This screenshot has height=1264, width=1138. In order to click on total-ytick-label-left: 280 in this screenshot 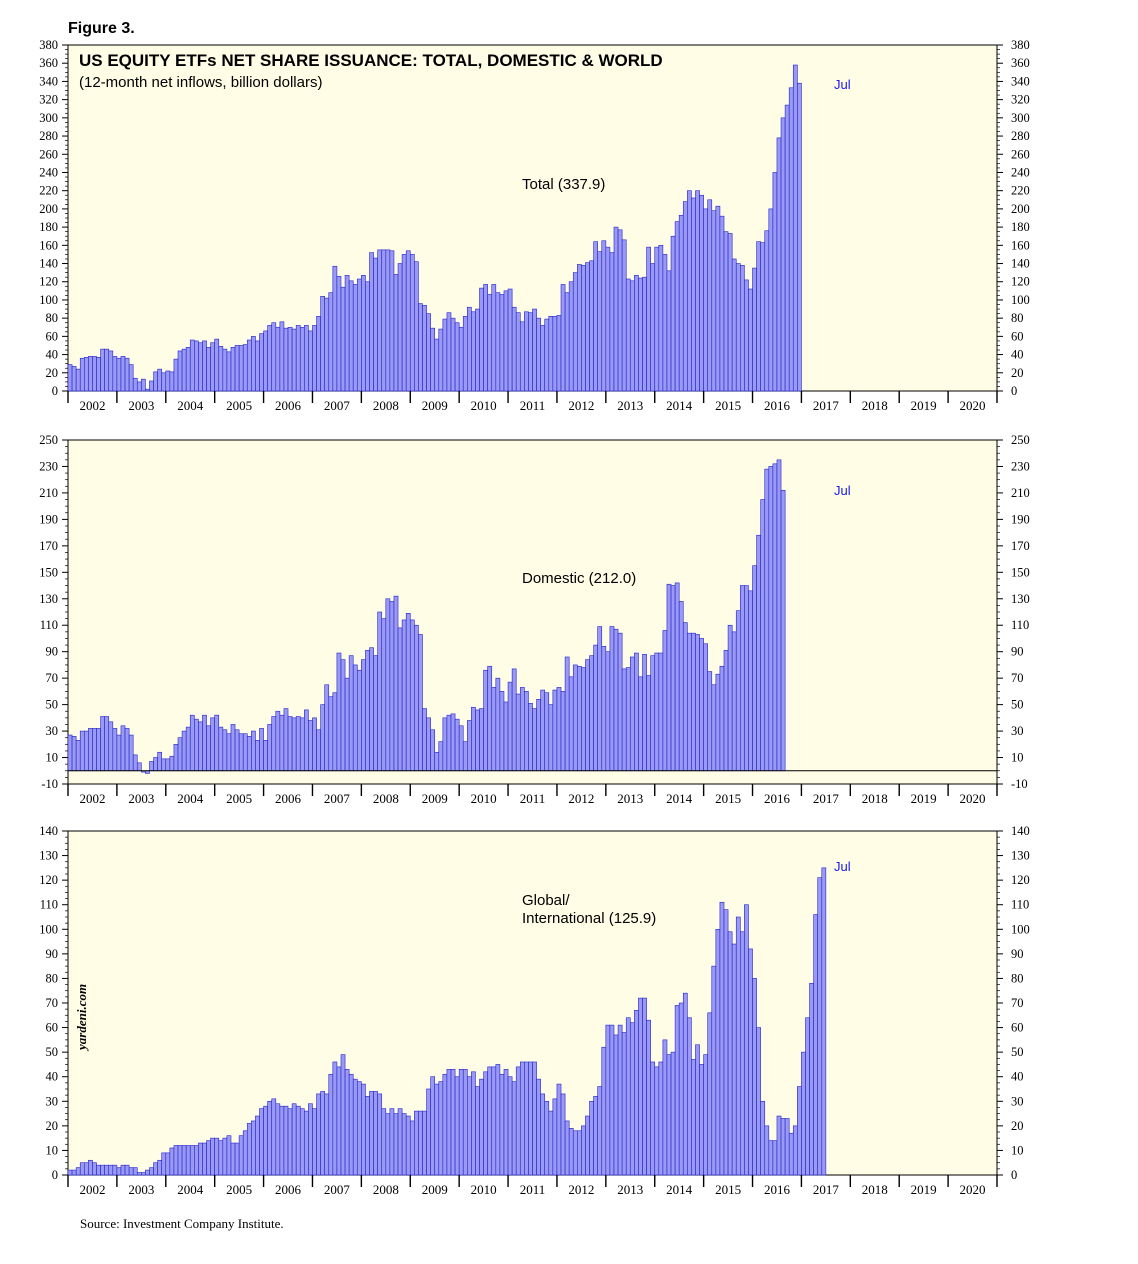, I will do `click(48, 136)`.